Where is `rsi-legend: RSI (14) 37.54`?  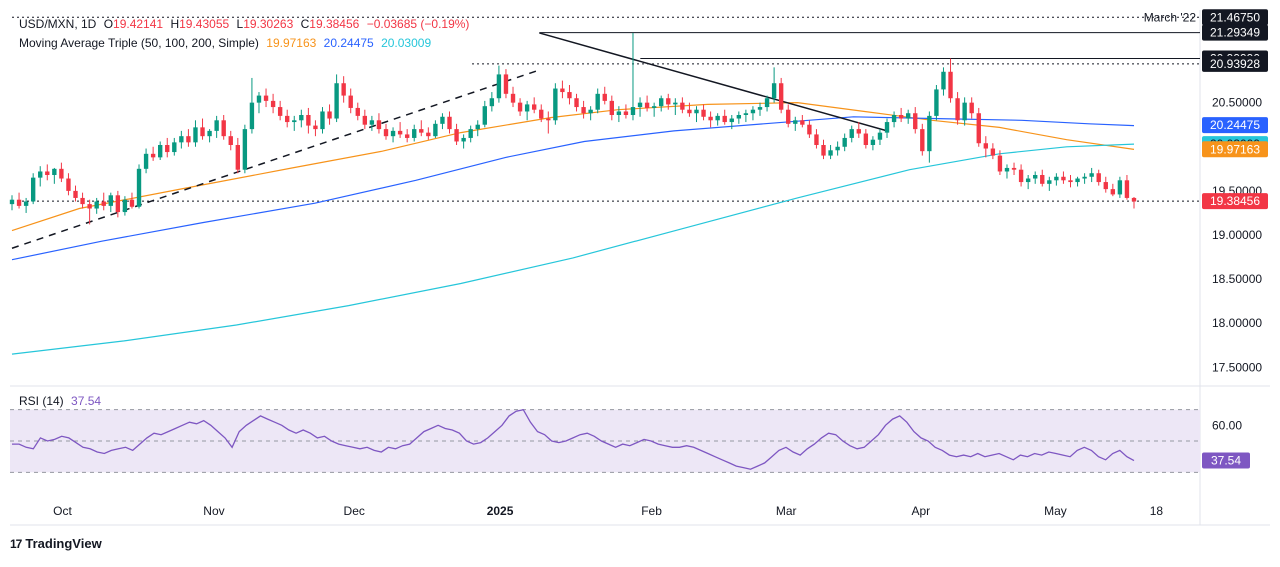 rsi-legend: RSI (14) 37.54 is located at coordinates (60, 401).